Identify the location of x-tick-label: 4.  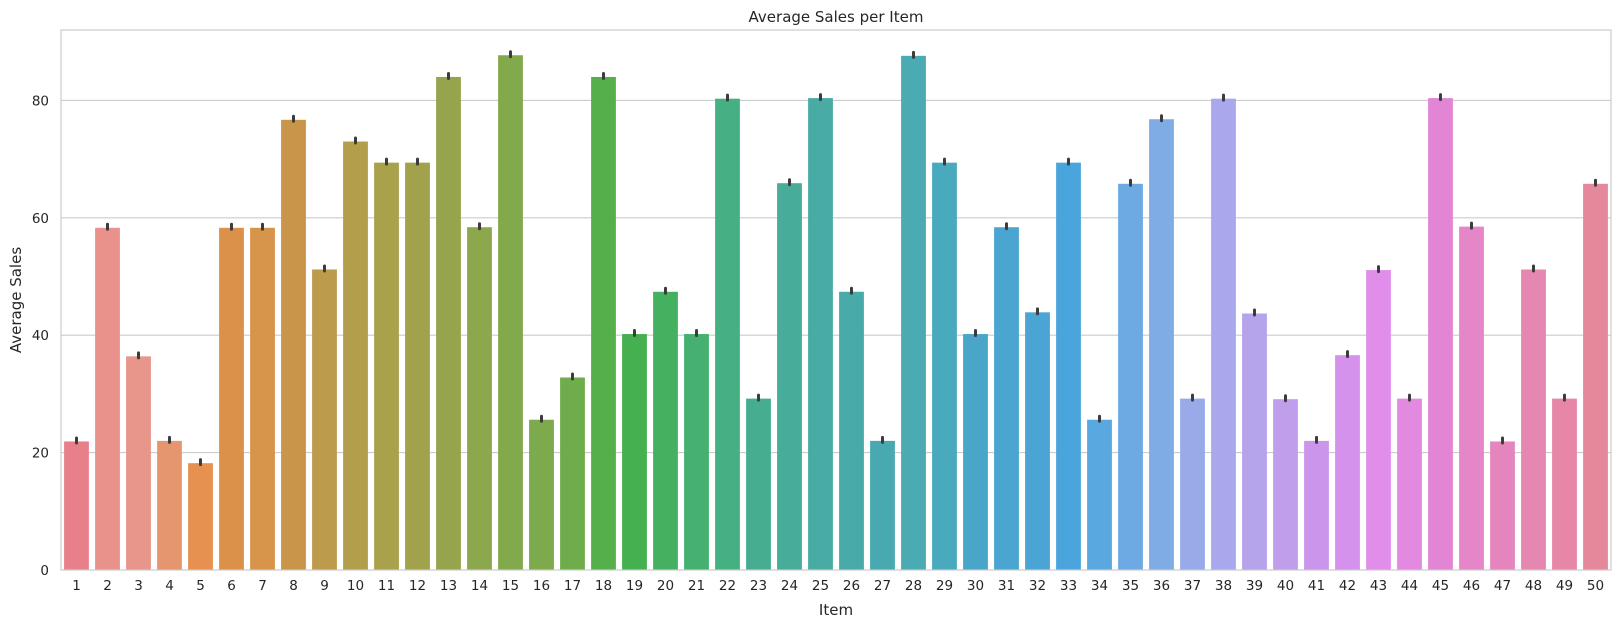
(169, 586).